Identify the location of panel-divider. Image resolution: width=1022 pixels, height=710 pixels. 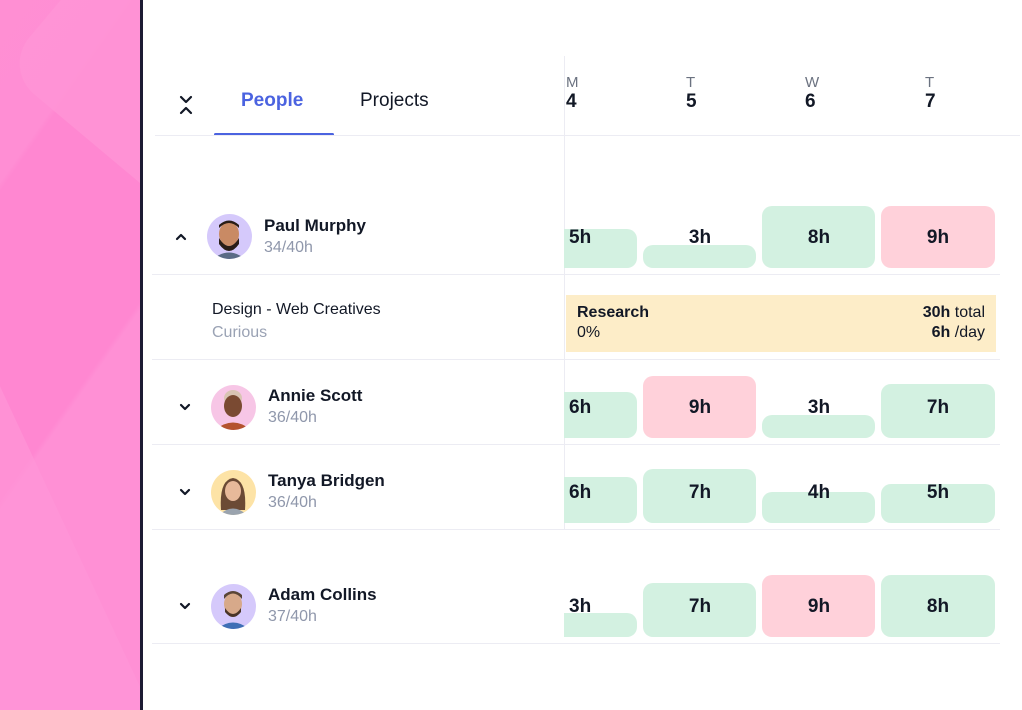
(141, 355).